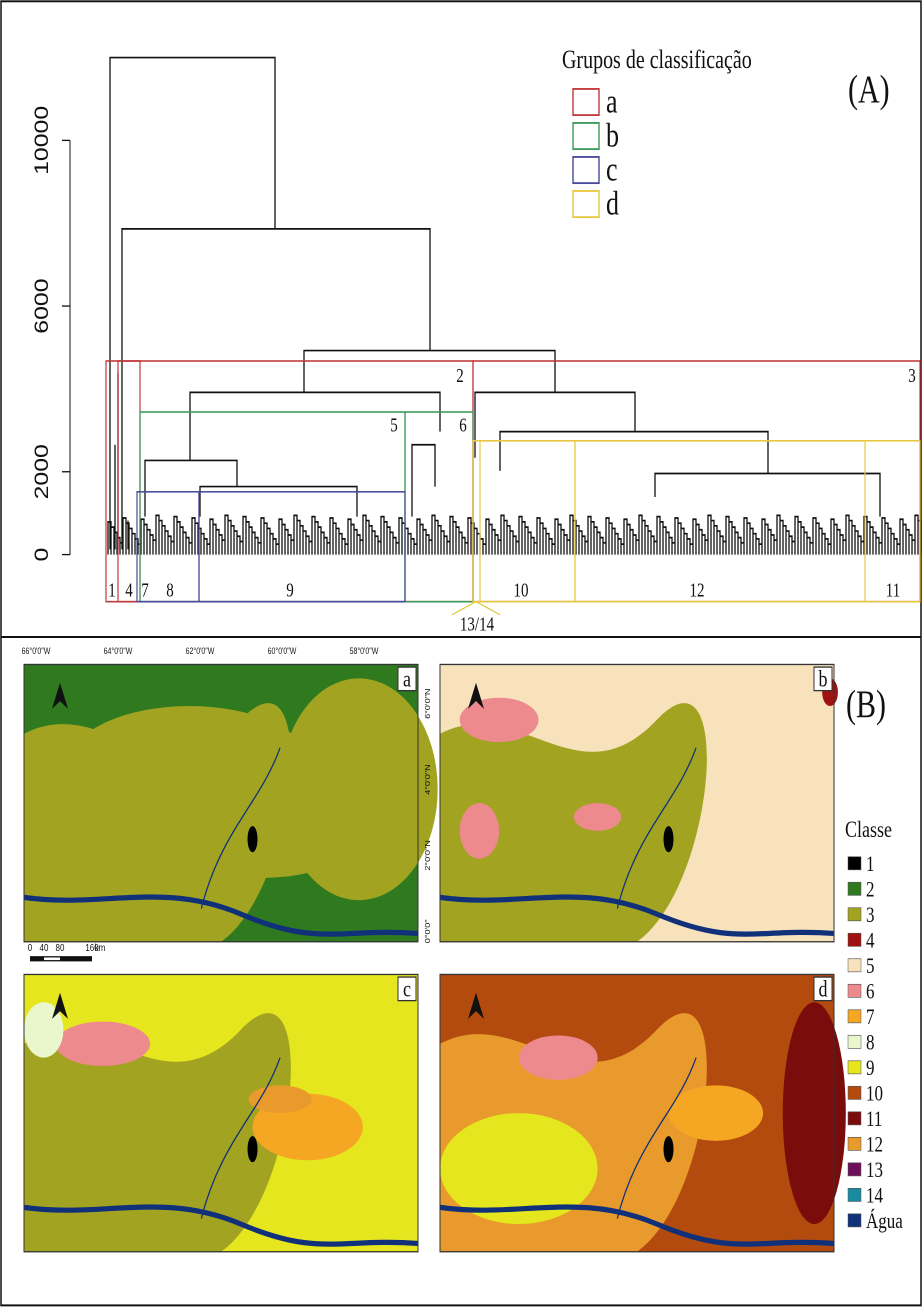 This screenshot has height=1308, width=922. What do you see at coordinates (460, 375) in the screenshot?
I see `group-label: 2` at bounding box center [460, 375].